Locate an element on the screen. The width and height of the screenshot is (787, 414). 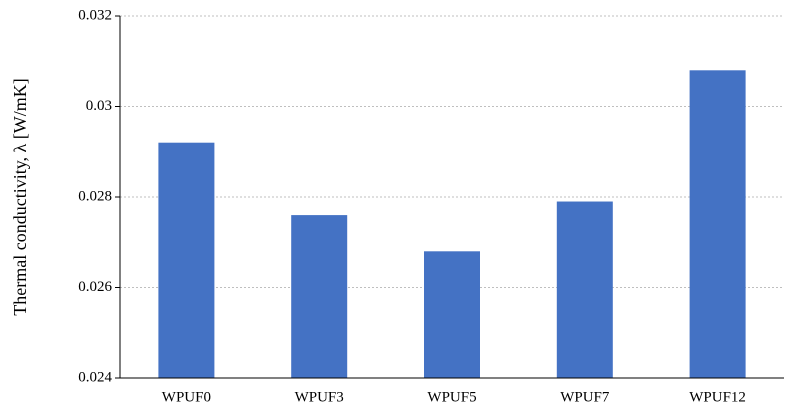
y-tick-label: 0.024 is located at coordinates (95, 377).